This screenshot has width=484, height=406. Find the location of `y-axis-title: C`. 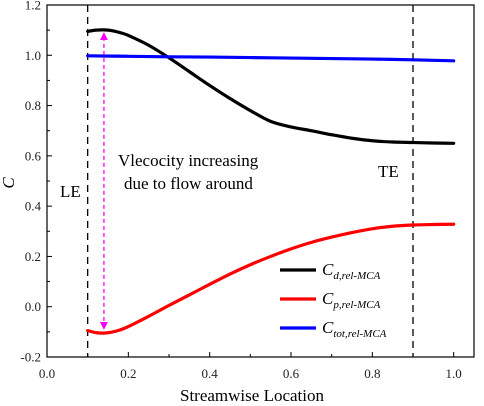

y-axis-title: C is located at coordinates (9, 183).